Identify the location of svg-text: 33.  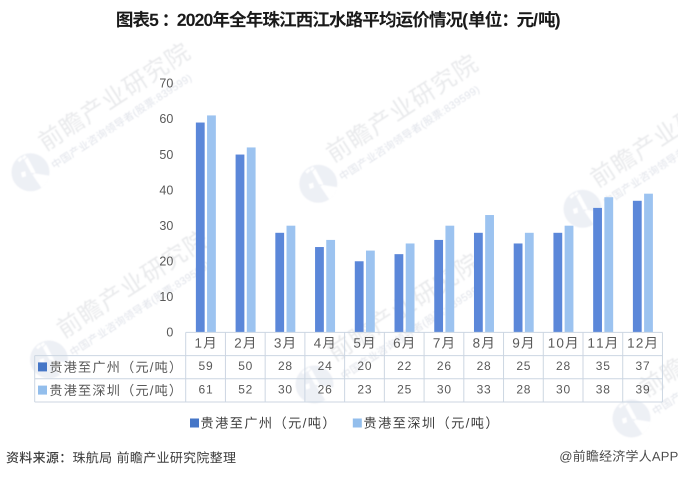
(484, 389).